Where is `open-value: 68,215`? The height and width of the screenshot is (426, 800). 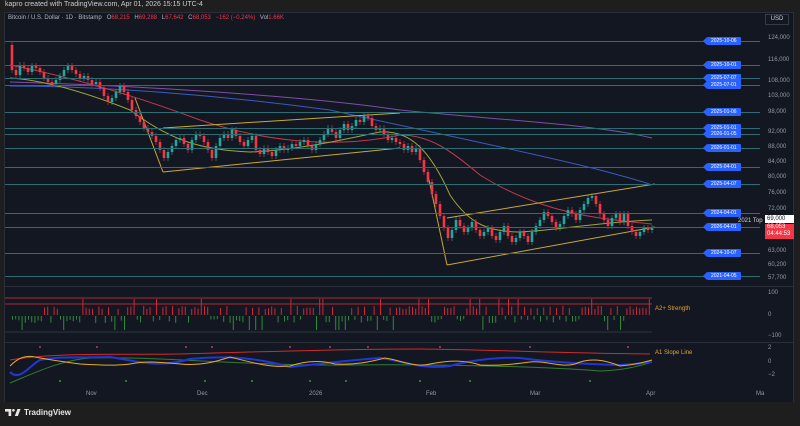
open-value: 68,215 is located at coordinates (120, 18).